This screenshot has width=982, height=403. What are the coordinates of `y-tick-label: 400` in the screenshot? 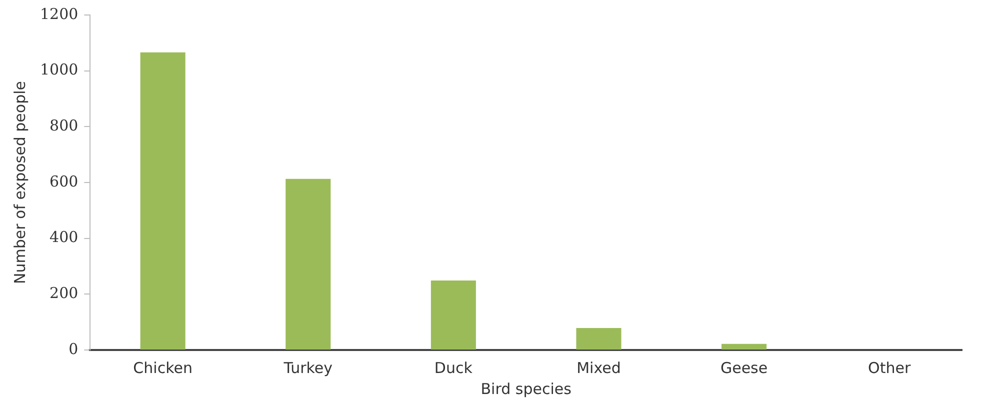 It's located at (64, 237).